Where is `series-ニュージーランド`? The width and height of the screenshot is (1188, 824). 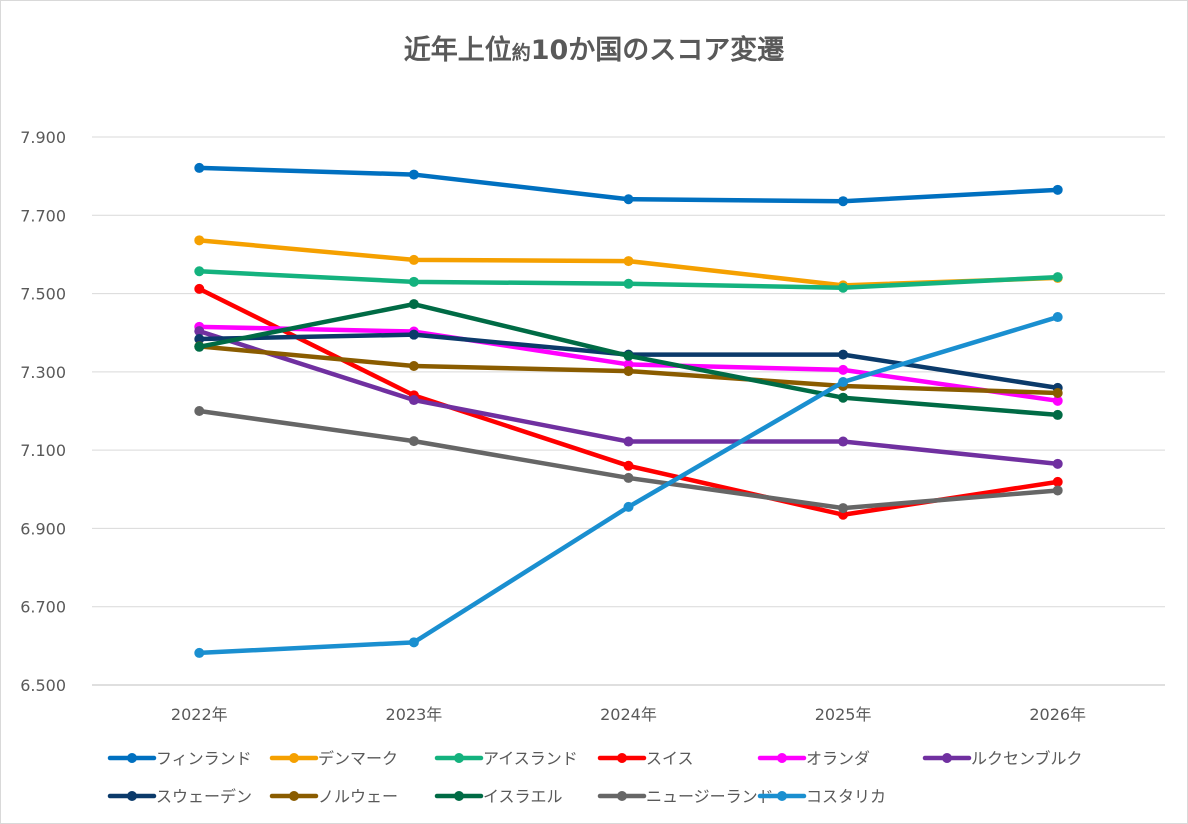
series-ニュージーランド is located at coordinates (628, 460).